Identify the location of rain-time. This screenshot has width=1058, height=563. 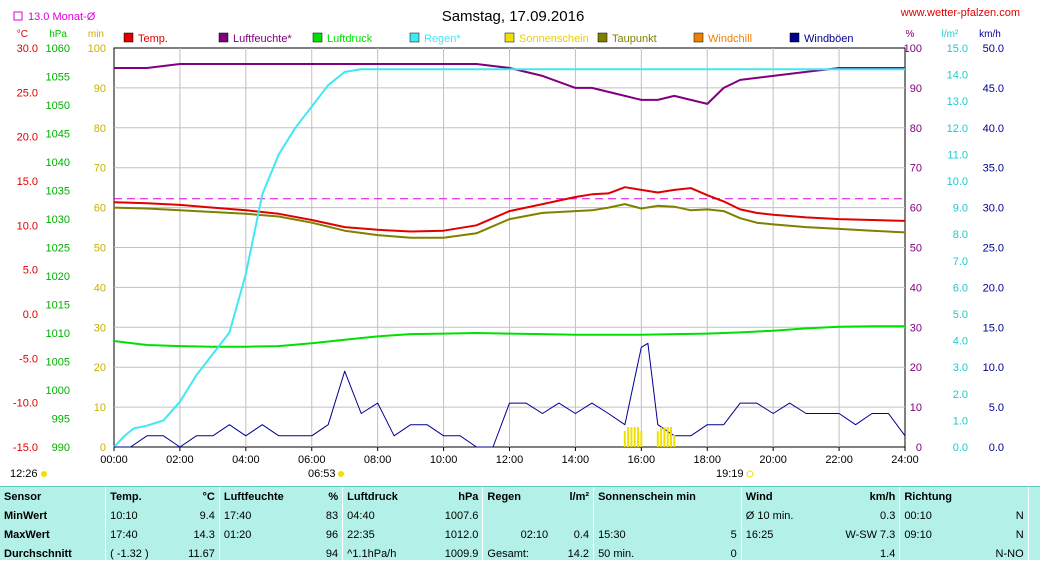
(517, 515).